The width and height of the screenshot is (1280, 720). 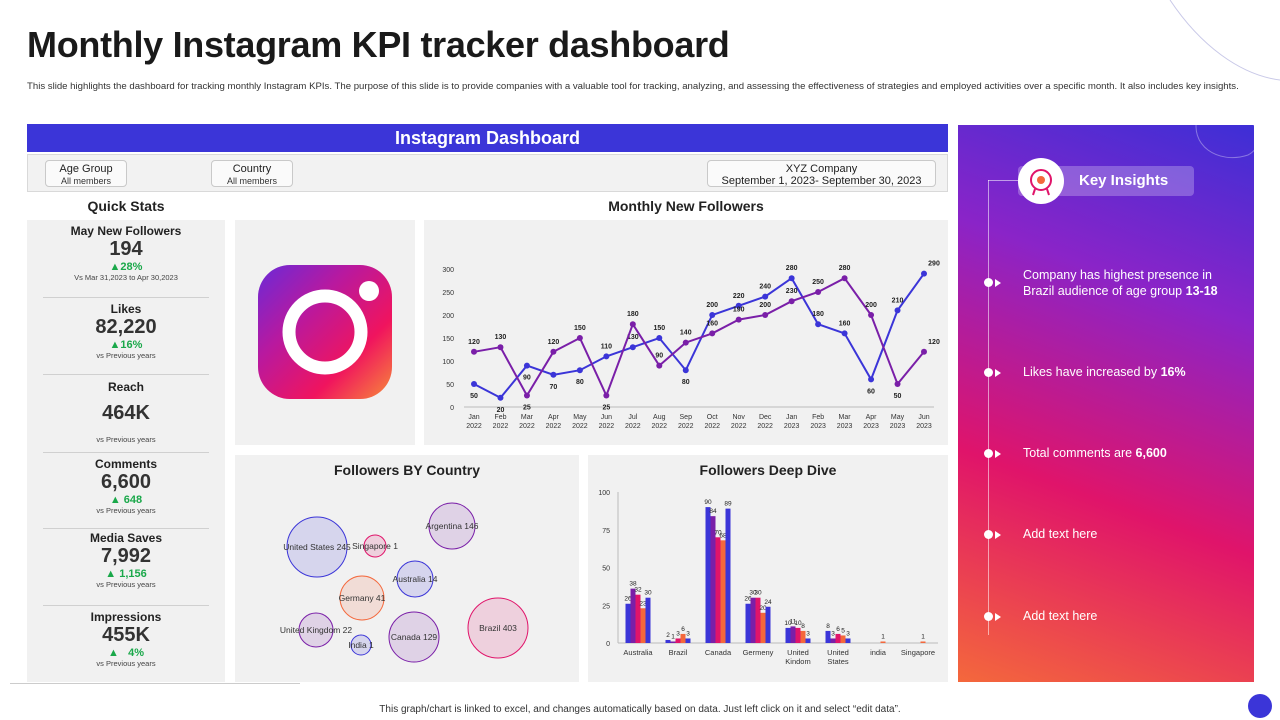 I want to click on bubble, so click(x=317, y=547).